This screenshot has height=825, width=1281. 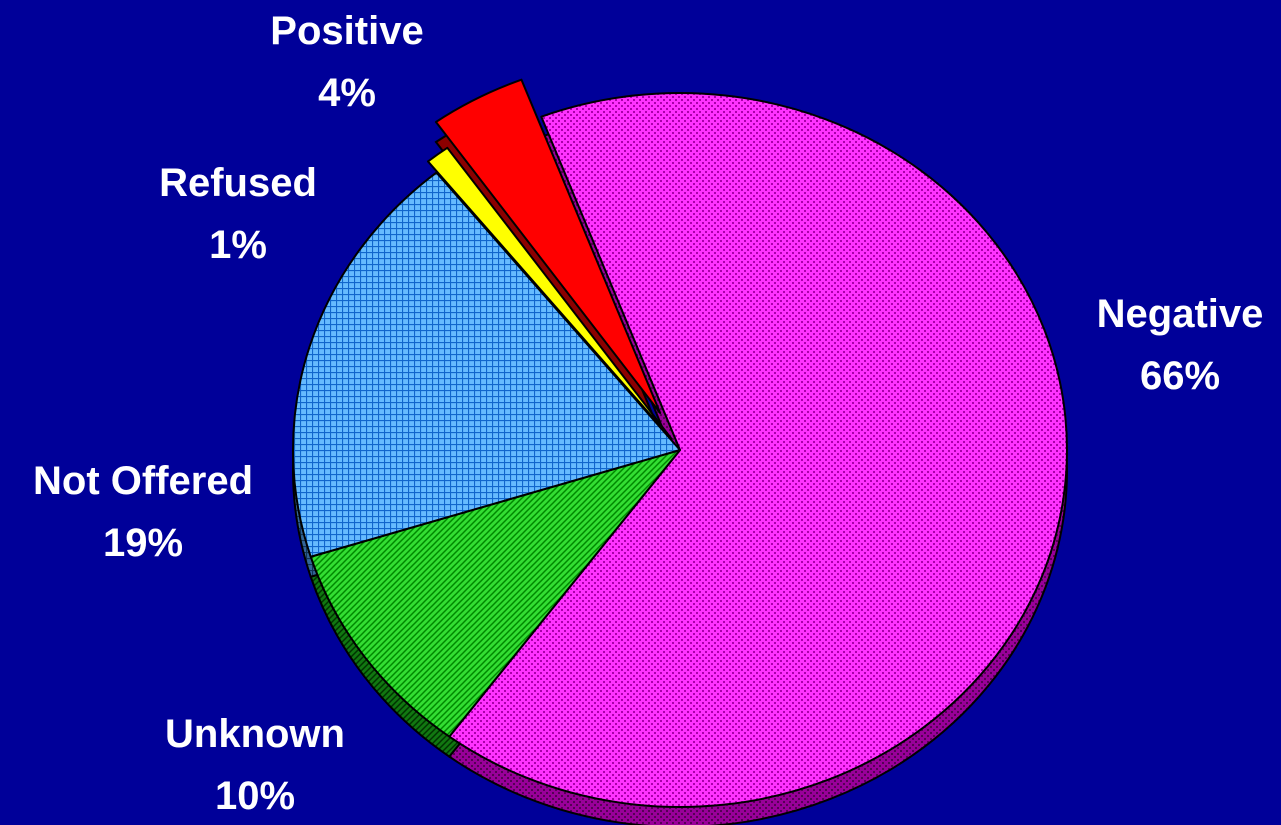 What do you see at coordinates (255, 734) in the screenshot?
I see `slice-name-unknown: Unknown` at bounding box center [255, 734].